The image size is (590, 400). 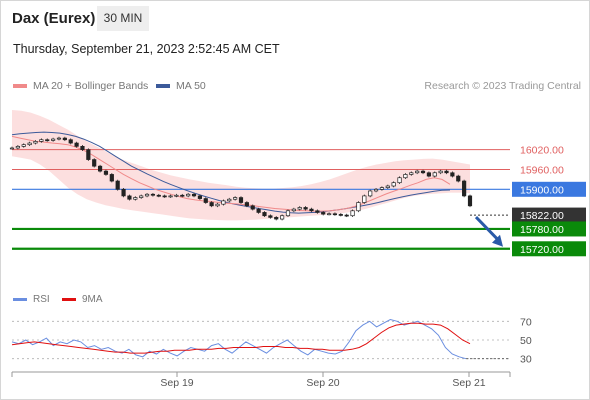 I want to click on legend-ma50: MA 50, so click(x=181, y=86).